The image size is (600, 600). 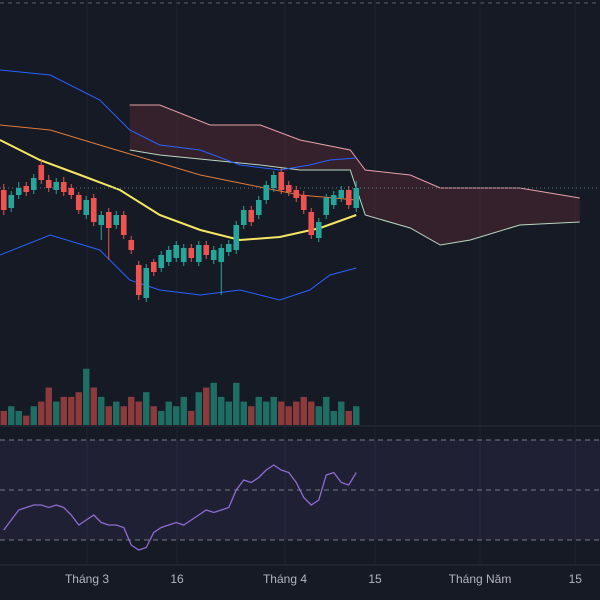 What do you see at coordinates (87, 579) in the screenshot?
I see `x-tick-label: Tháng 3` at bounding box center [87, 579].